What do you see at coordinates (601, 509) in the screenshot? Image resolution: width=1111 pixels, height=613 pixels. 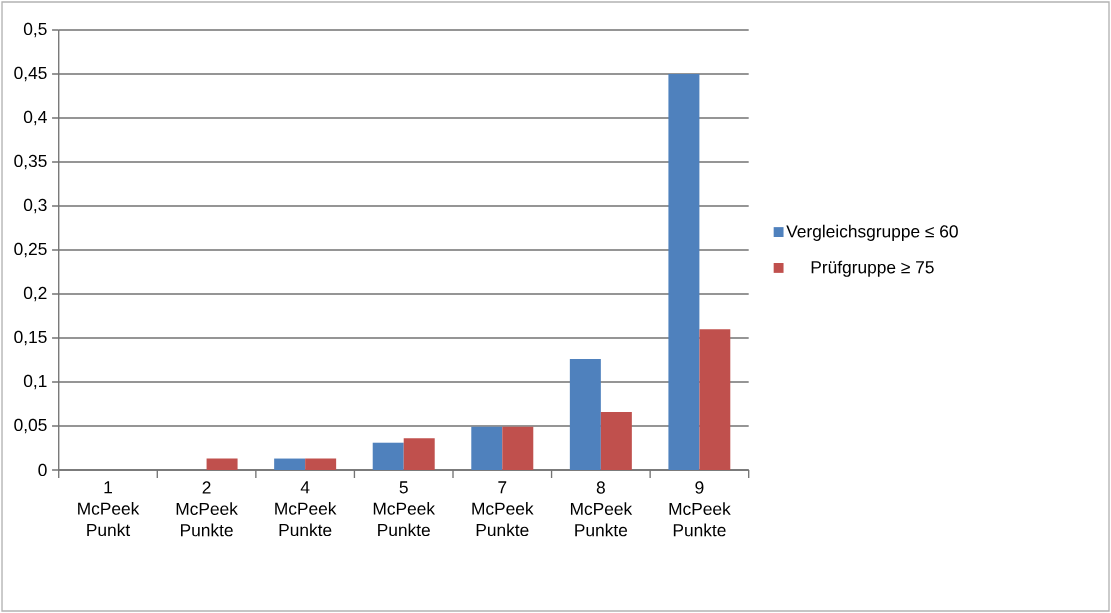 I see `x-tick-label: 8 McPeek Punkte` at bounding box center [601, 509].